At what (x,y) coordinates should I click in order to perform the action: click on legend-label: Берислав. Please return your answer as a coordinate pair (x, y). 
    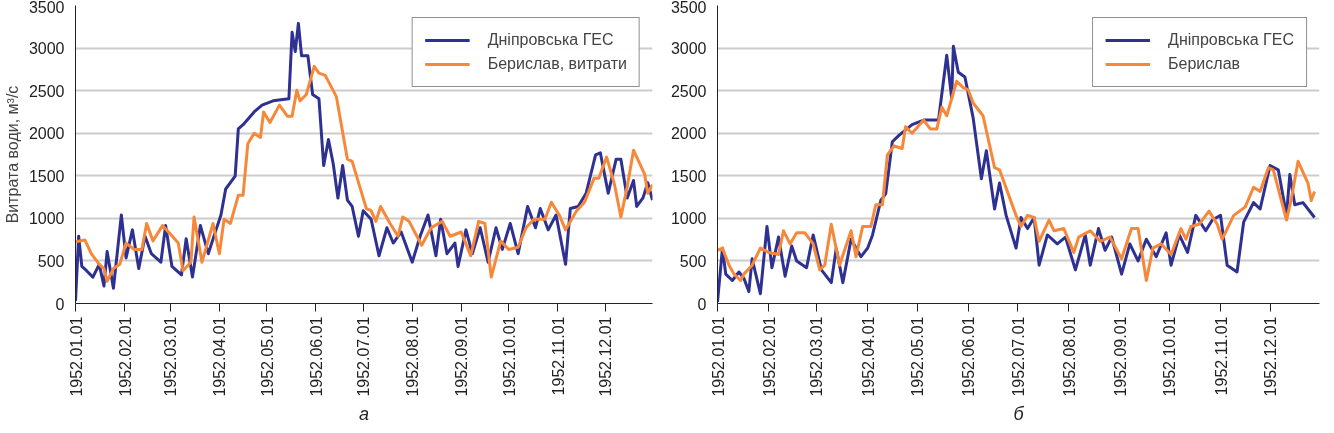
    Looking at the image, I should click on (1204, 64).